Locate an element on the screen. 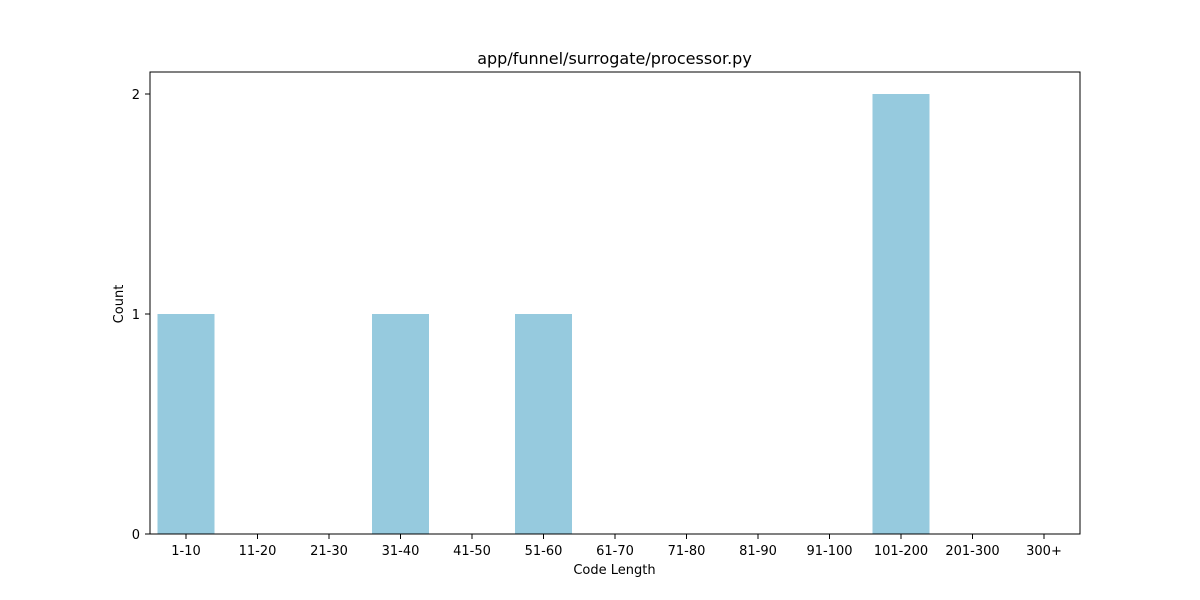 This screenshot has height=600, width=1200. x-tick-label: 11-20 is located at coordinates (258, 551).